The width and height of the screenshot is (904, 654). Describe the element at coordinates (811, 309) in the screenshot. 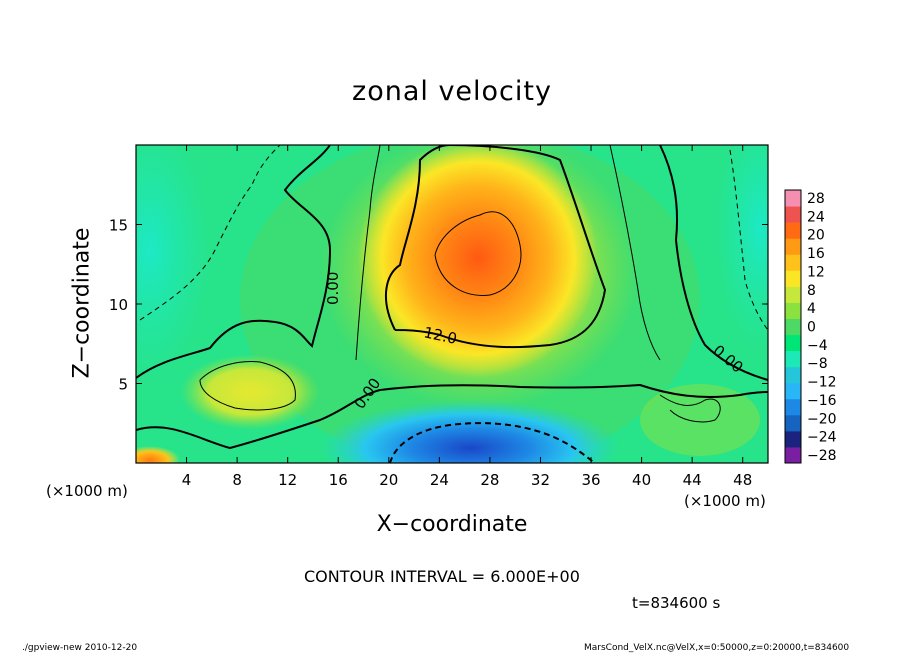

I see `colorbar-label: 4` at that location.